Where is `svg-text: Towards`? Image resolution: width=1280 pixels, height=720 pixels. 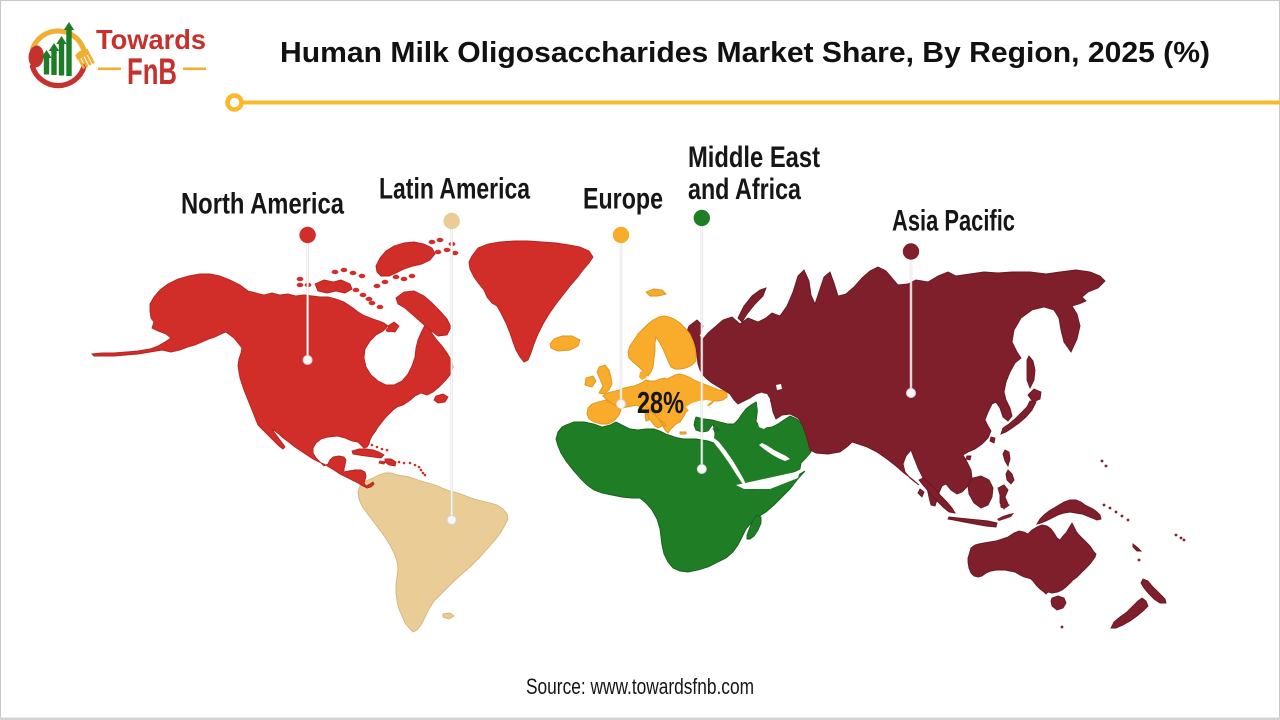 svg-text: Towards is located at coordinates (151, 39).